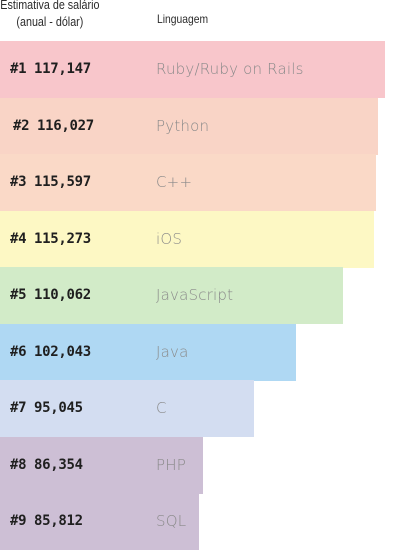 This screenshot has height=550, width=400. I want to click on bar-java: #6 102,043 Java, so click(148, 352).